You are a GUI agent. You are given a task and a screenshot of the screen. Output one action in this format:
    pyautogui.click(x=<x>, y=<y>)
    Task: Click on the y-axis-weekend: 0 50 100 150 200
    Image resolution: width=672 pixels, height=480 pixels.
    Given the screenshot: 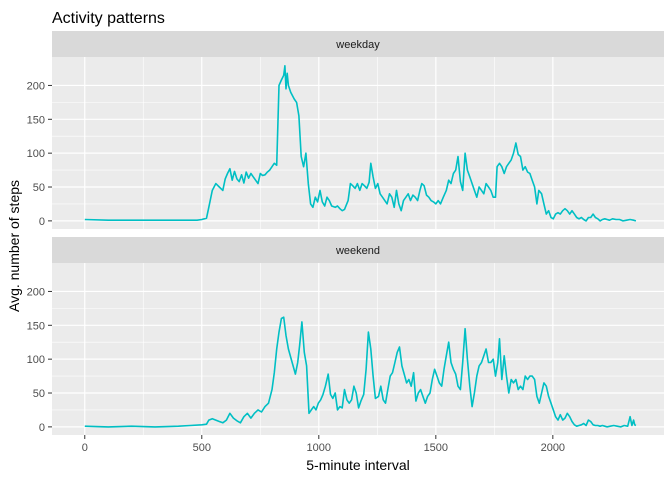 What is the action you would take?
    pyautogui.click(x=39, y=360)
    